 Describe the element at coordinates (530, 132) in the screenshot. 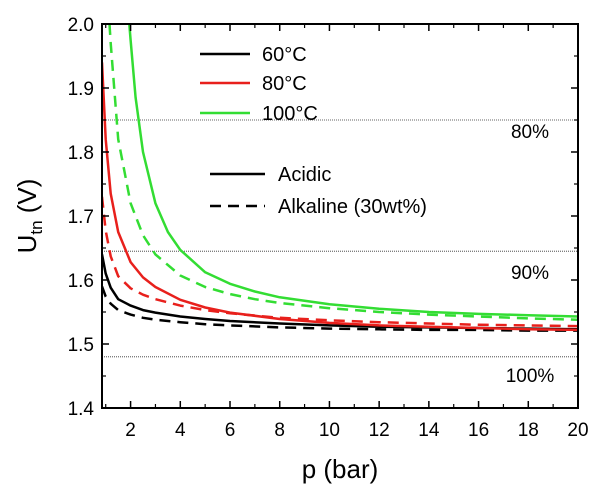

I see `efficiency-label: 80%` at that location.